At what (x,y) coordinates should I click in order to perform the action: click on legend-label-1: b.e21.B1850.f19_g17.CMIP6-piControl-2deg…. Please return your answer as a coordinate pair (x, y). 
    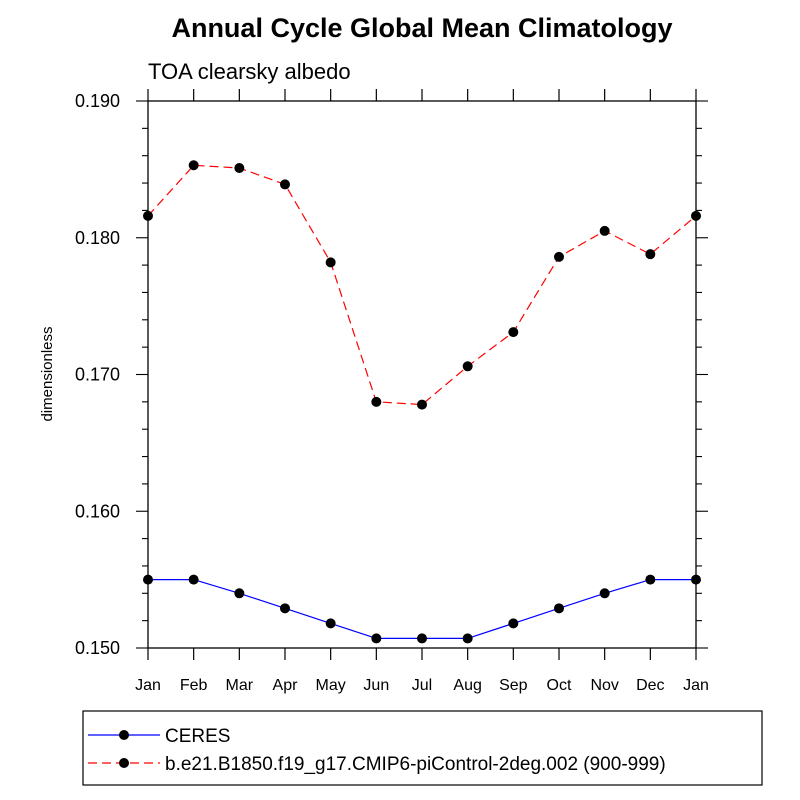
    Looking at the image, I should click on (415, 764).